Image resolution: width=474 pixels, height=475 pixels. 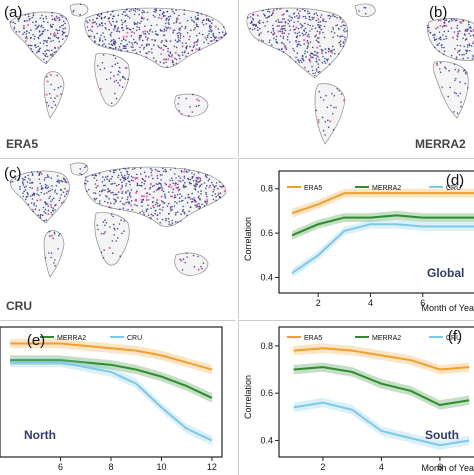 I want to click on y-tick-label: 0.6, so click(x=266, y=393).